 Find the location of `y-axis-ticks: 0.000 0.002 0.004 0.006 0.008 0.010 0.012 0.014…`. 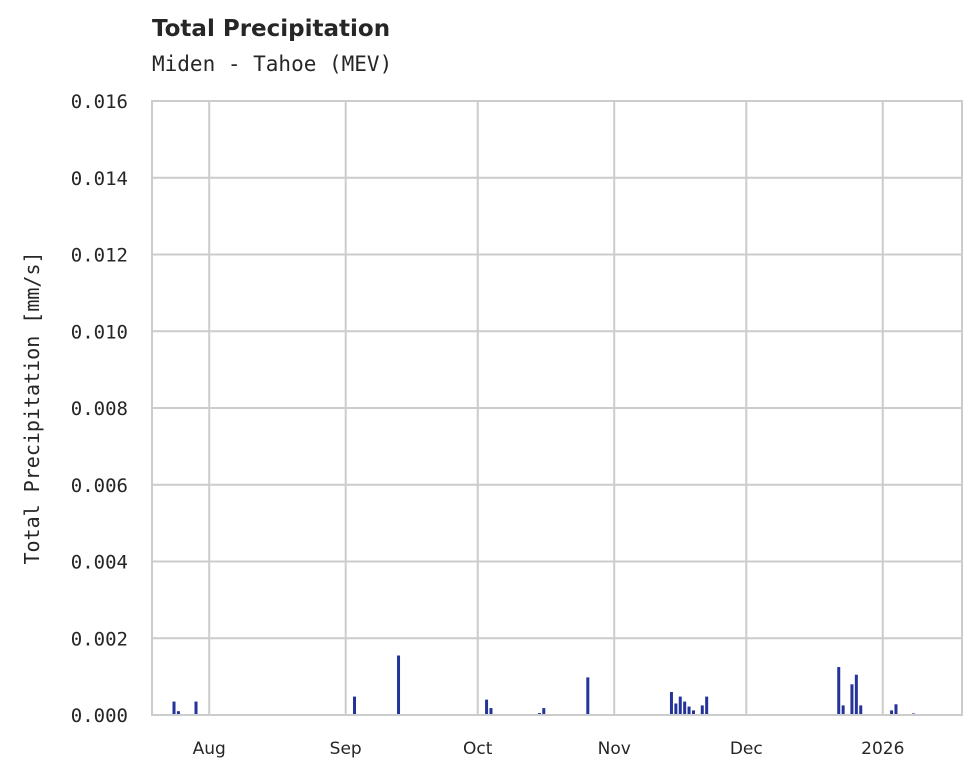

y-axis-ticks: 0.000 0.002 0.004 0.006 0.008 0.010 0.012 0.014… is located at coordinates (99, 409).